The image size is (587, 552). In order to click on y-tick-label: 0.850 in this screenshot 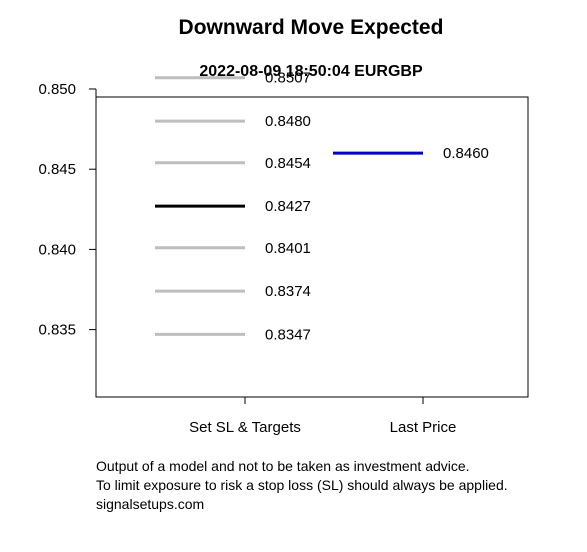, I will do `click(57, 89)`.